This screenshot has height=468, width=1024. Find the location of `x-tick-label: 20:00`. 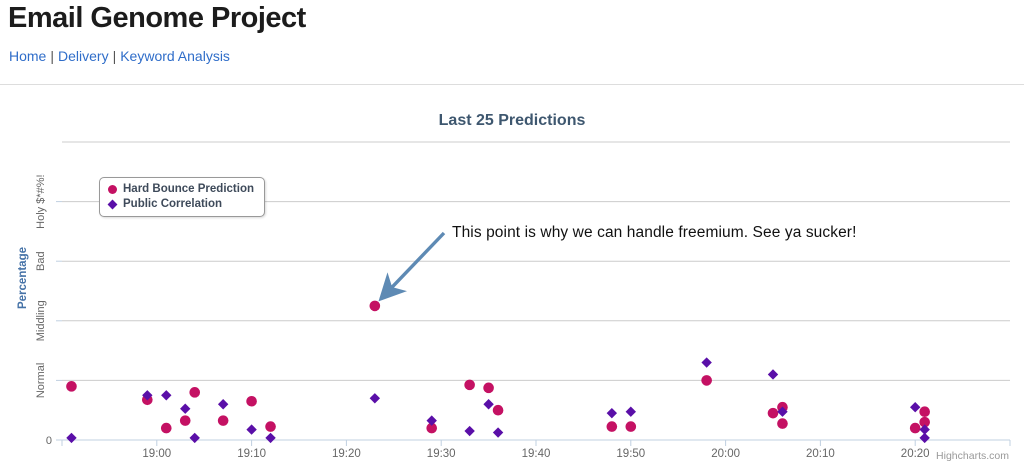

x-tick-label: 20:00 is located at coordinates (725, 454).